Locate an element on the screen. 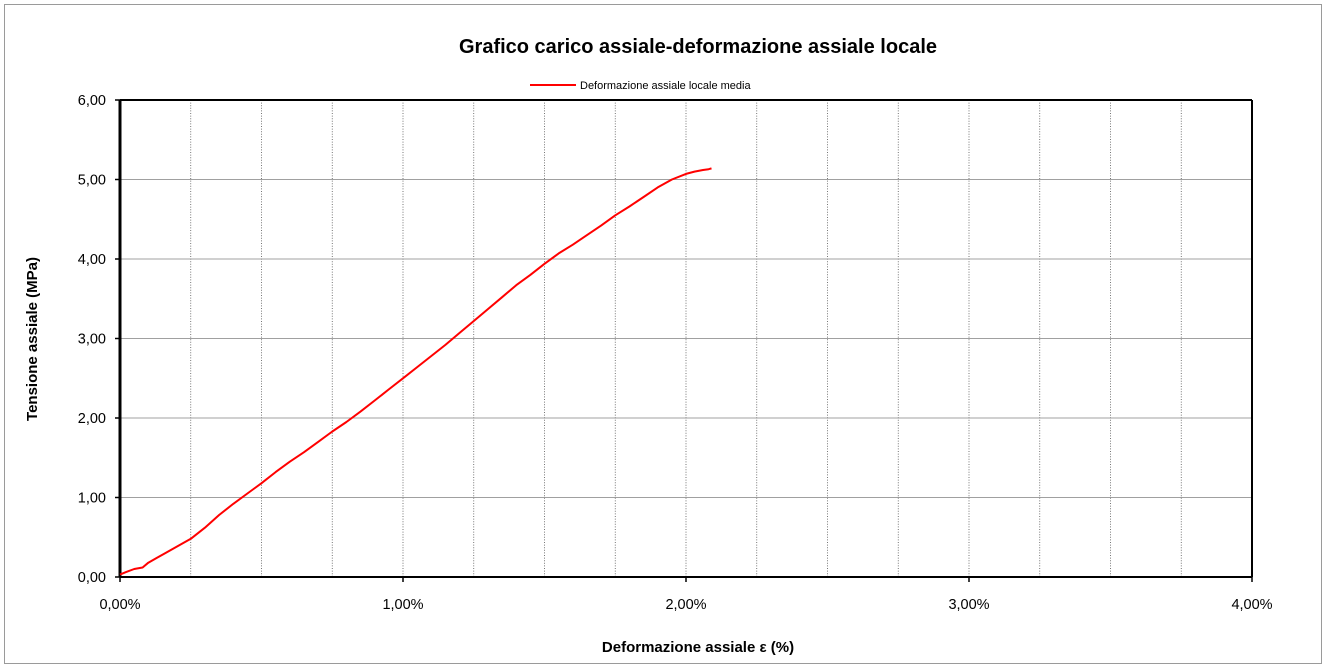 The width and height of the screenshot is (1327, 668). y-tick-label: 5,00 is located at coordinates (92, 181).